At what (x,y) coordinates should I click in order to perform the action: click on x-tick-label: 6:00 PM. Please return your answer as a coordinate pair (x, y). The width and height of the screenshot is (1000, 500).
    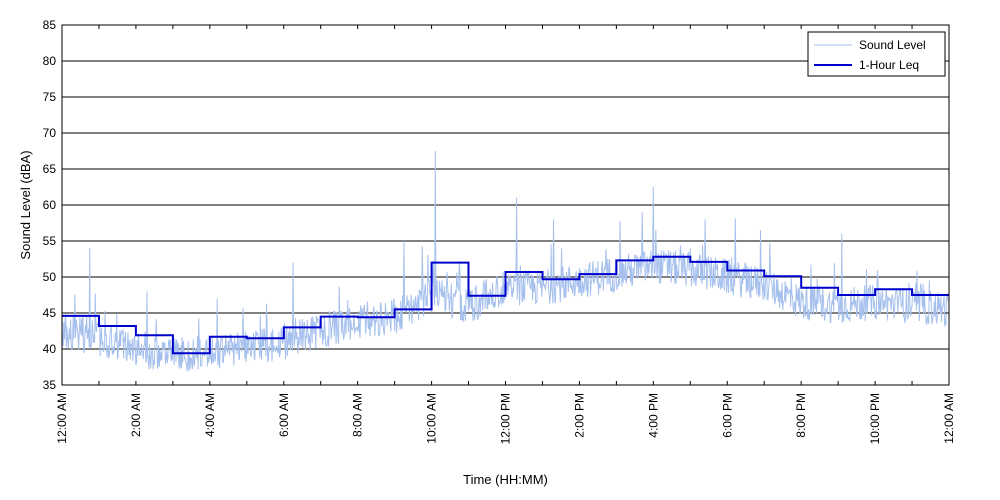
    Looking at the image, I should click on (727, 415).